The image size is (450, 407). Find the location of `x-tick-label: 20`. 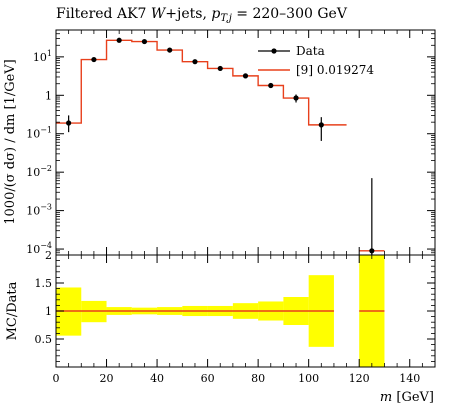

x-tick-label: 20 is located at coordinates (107, 378).